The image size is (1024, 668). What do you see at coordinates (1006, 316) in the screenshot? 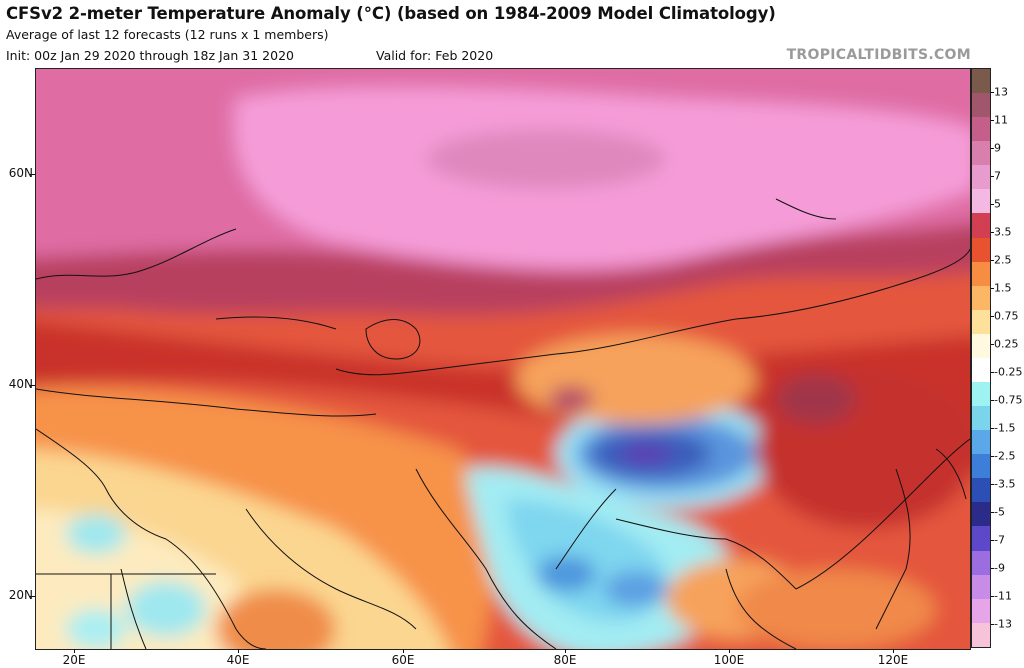
I see `colorbar-label: 0.75` at bounding box center [1006, 316].